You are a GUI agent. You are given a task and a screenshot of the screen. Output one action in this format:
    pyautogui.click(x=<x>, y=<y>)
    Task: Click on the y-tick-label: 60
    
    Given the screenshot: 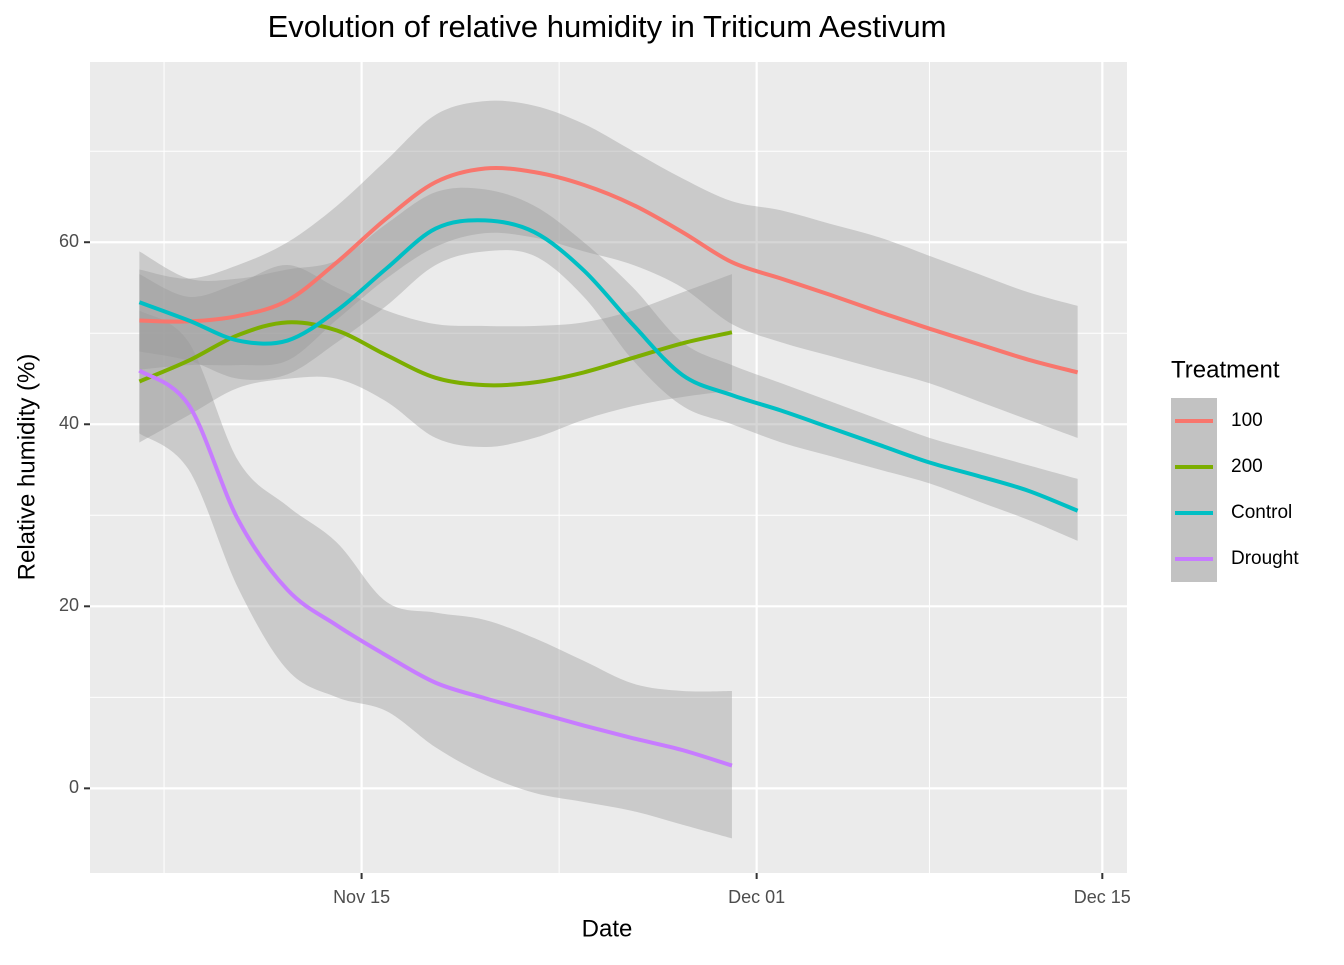 What is the action you would take?
    pyautogui.click(x=69, y=241)
    